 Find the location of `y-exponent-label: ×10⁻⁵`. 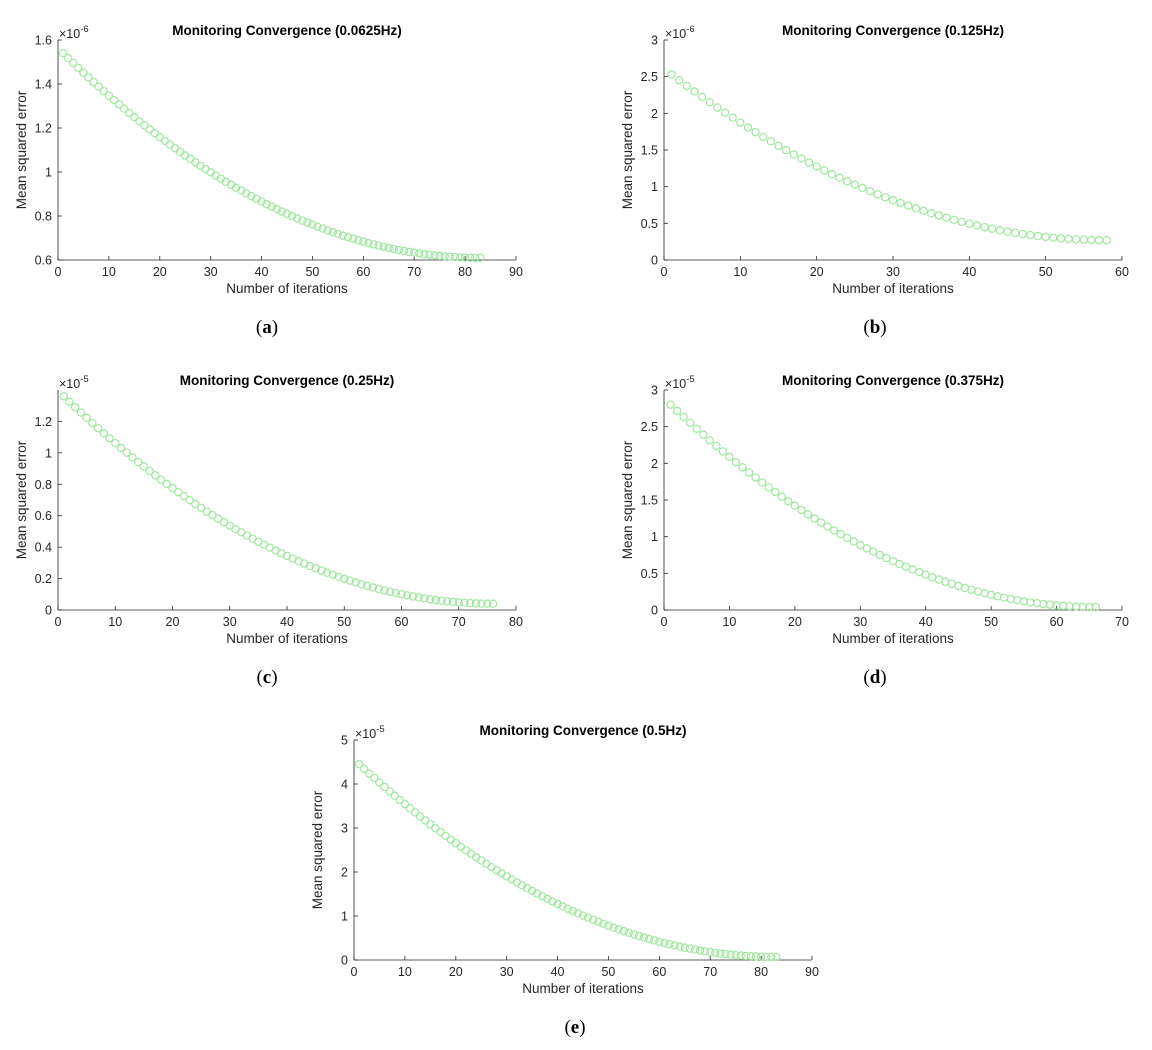

y-exponent-label: ×10⁻⁵ is located at coordinates (74, 382).